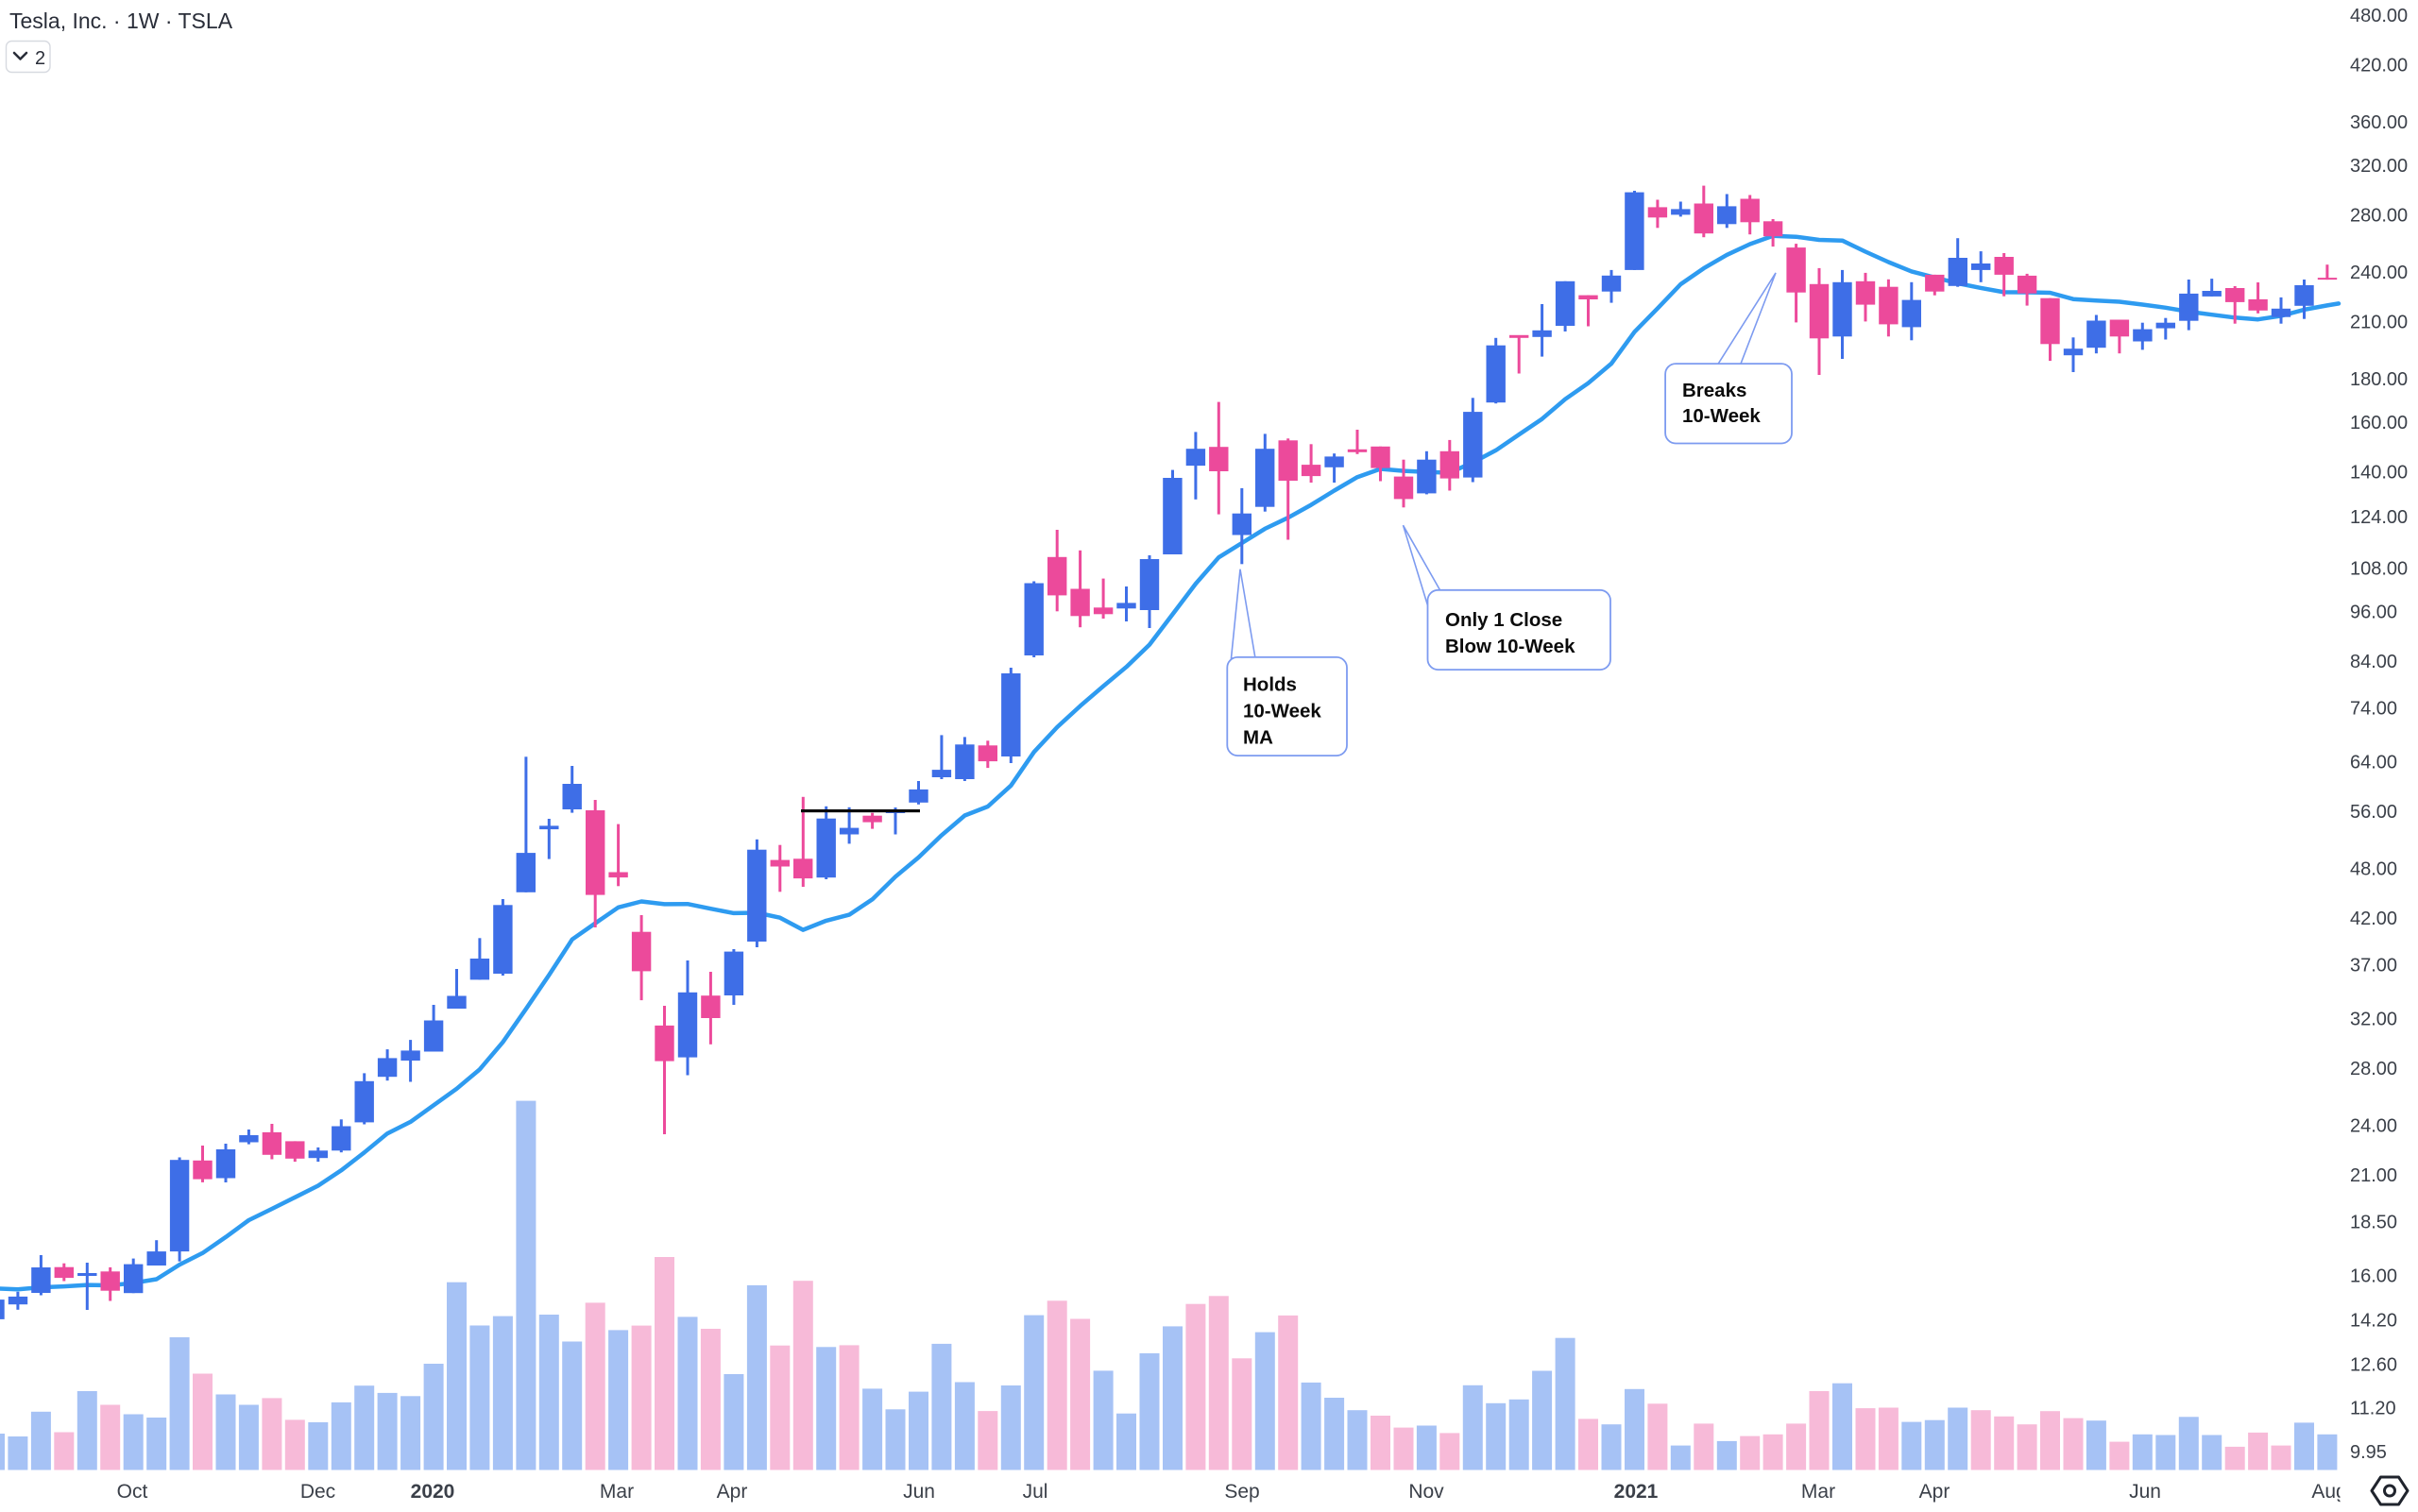 This screenshot has width=2418, height=1512. Describe the element at coordinates (1503, 620) in the screenshot. I see `svg-text: Only 1 Close` at that location.